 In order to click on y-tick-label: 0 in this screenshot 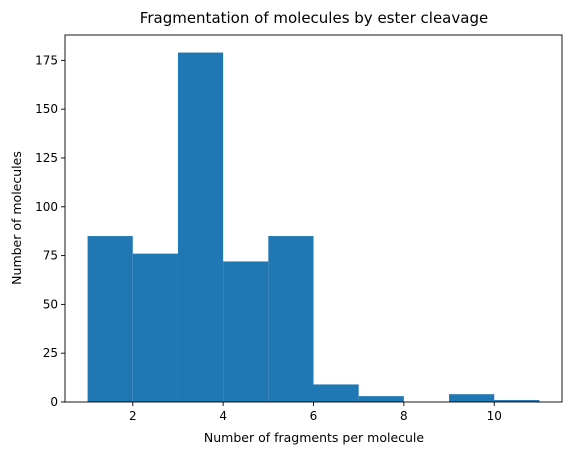, I will do `click(54, 402)`.